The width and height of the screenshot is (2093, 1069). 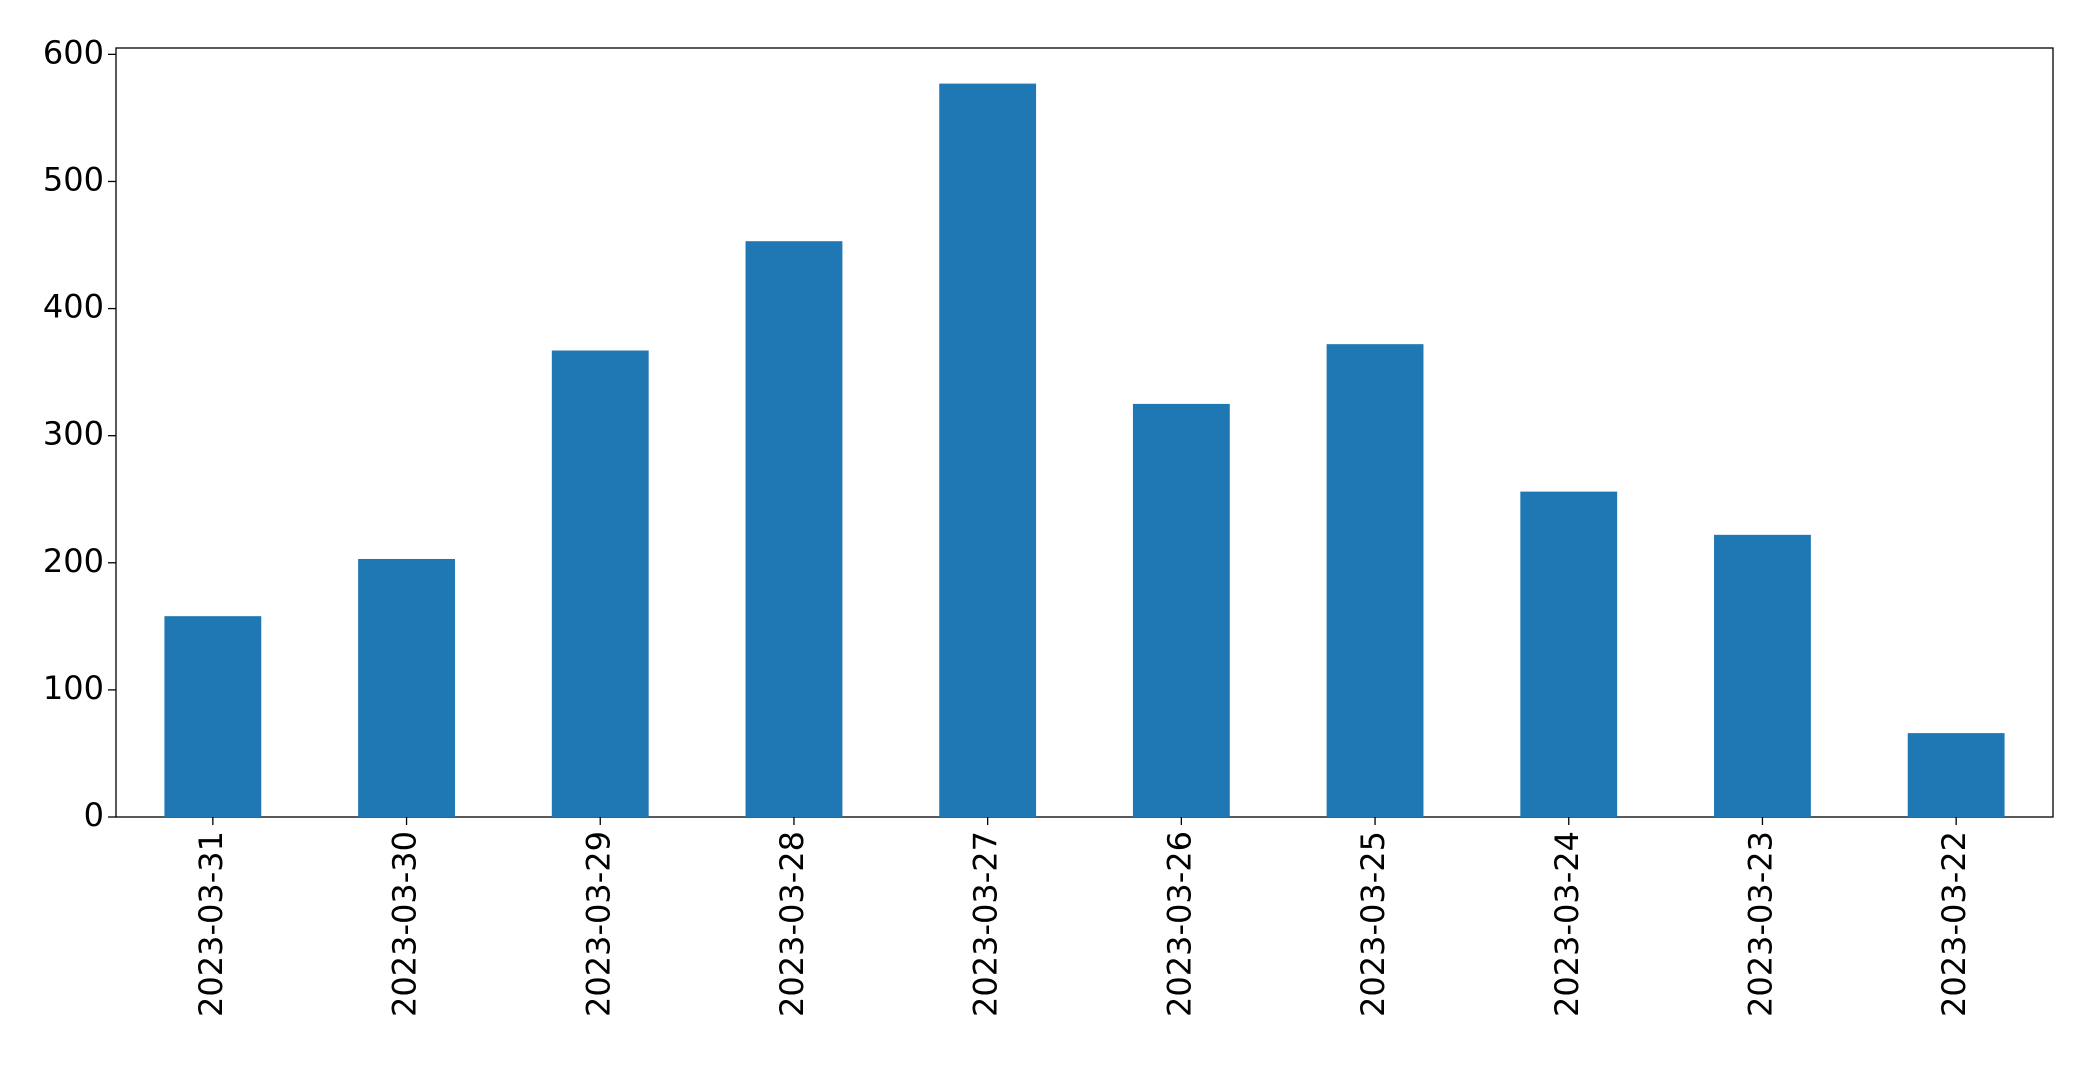 What do you see at coordinates (792, 924) in the screenshot?
I see `x-tick-label: 2023-03-28` at bounding box center [792, 924].